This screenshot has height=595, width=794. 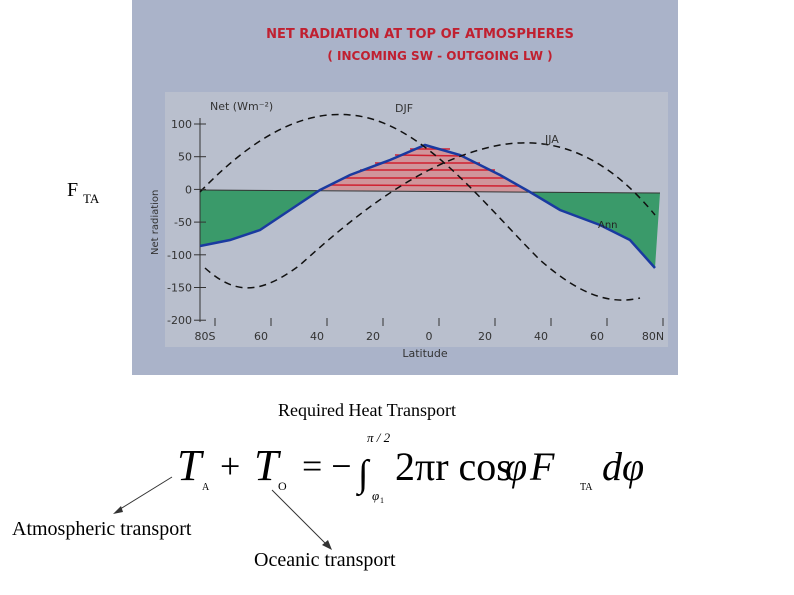 What do you see at coordinates (623, 466) in the screenshot?
I see `eq-term: dφ` at bounding box center [623, 466].